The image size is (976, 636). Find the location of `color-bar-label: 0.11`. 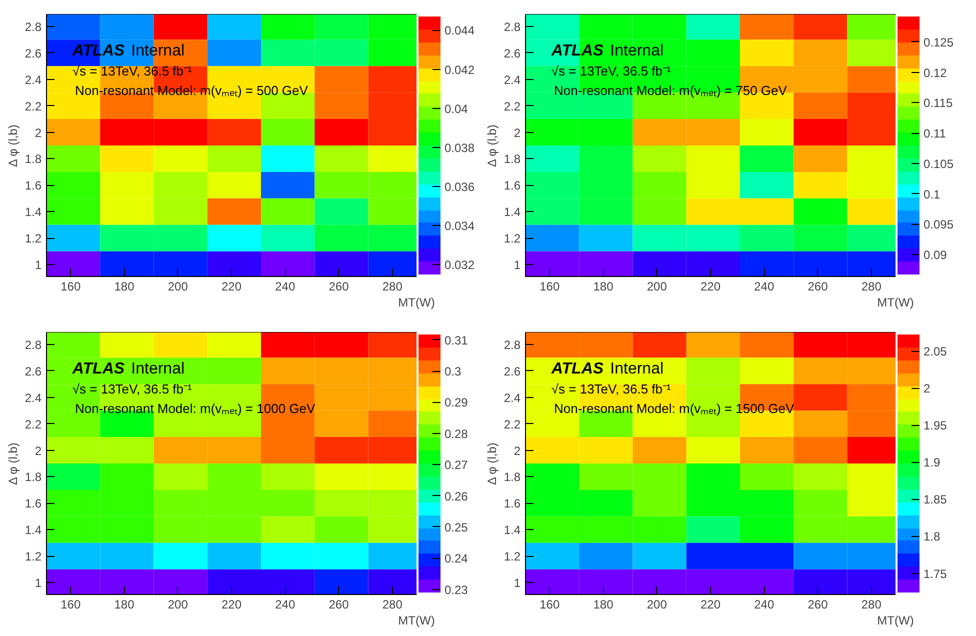

color-bar-label: 0.11 is located at coordinates (935, 133).